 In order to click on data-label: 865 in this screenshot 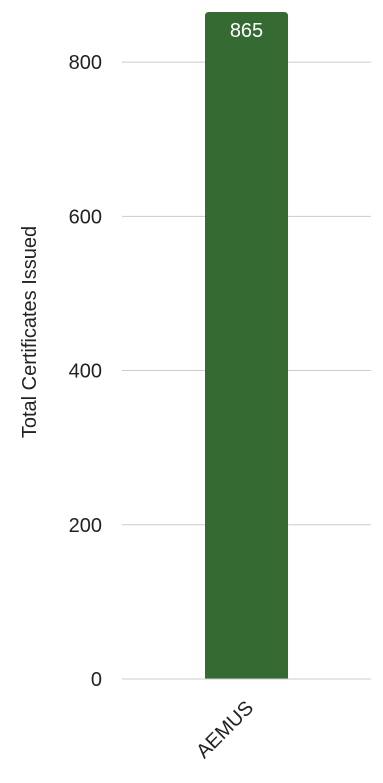, I will do `click(246, 31)`.